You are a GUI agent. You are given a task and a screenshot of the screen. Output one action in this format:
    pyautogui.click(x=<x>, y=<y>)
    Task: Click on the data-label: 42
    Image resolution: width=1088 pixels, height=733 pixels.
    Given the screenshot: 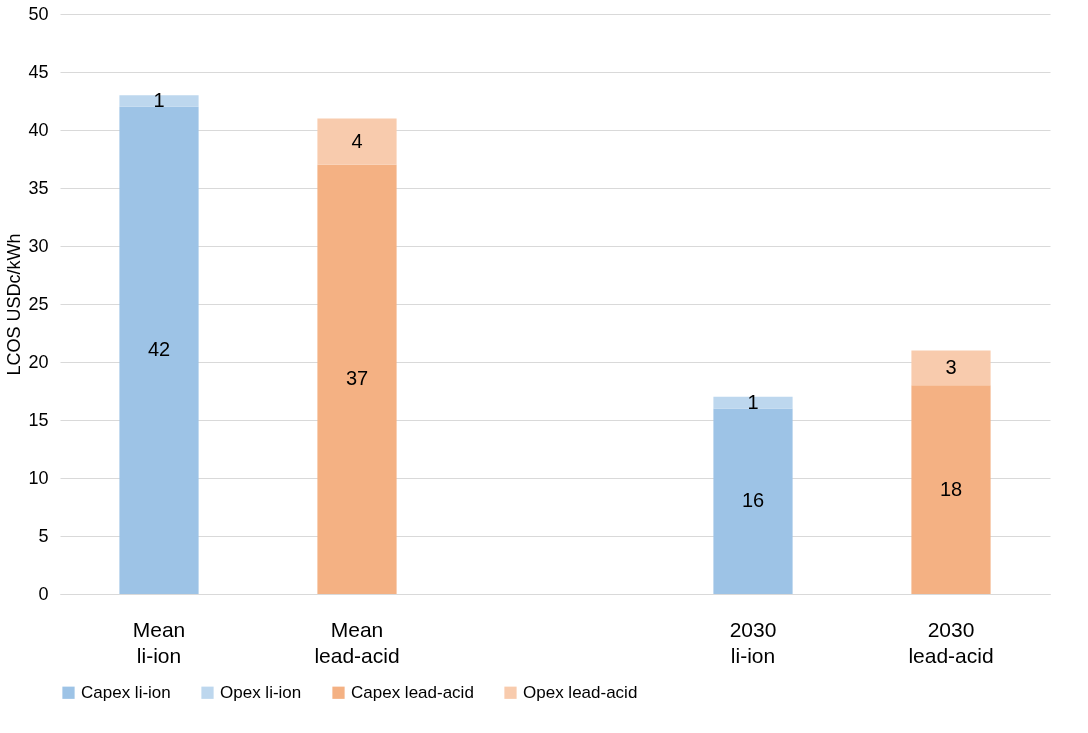 What is the action you would take?
    pyautogui.click(x=159, y=349)
    